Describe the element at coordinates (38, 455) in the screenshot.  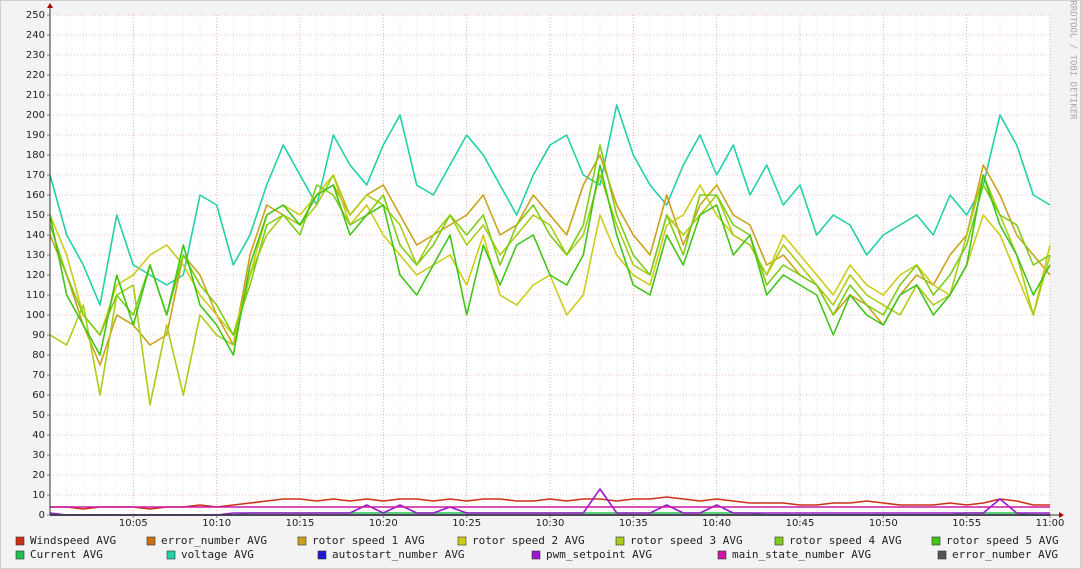
I see `y-tick-label: 30` at that location.